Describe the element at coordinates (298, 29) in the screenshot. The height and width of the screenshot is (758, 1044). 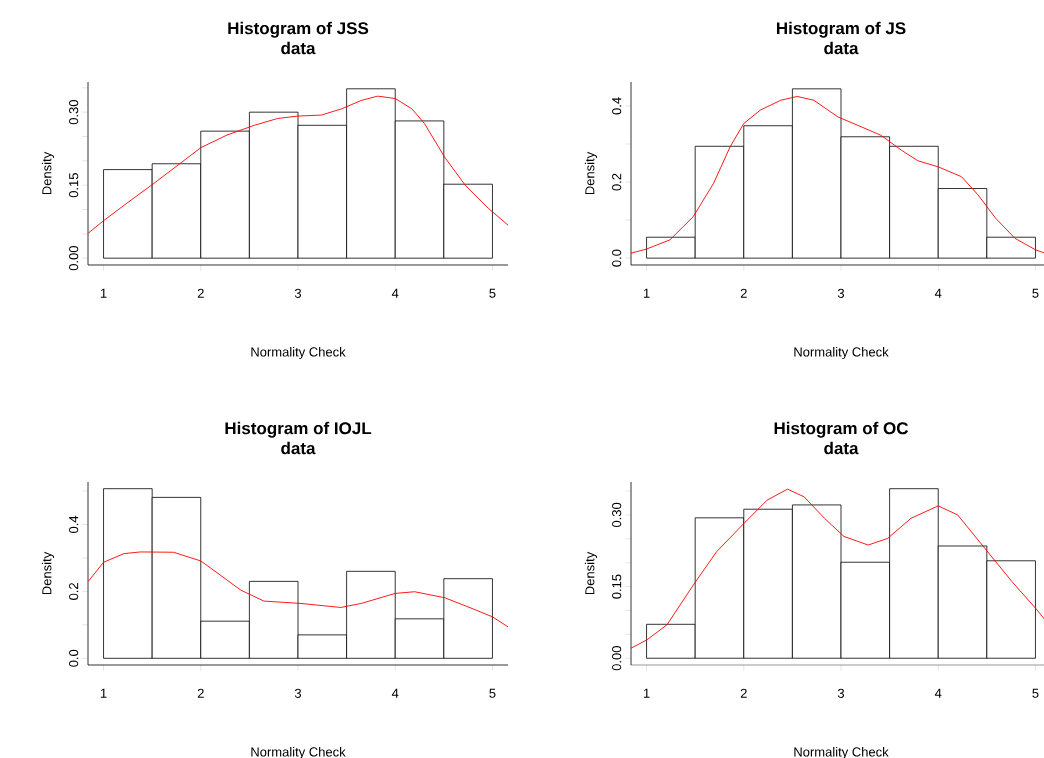
I see `chart-title: Histogram of JSS` at that location.